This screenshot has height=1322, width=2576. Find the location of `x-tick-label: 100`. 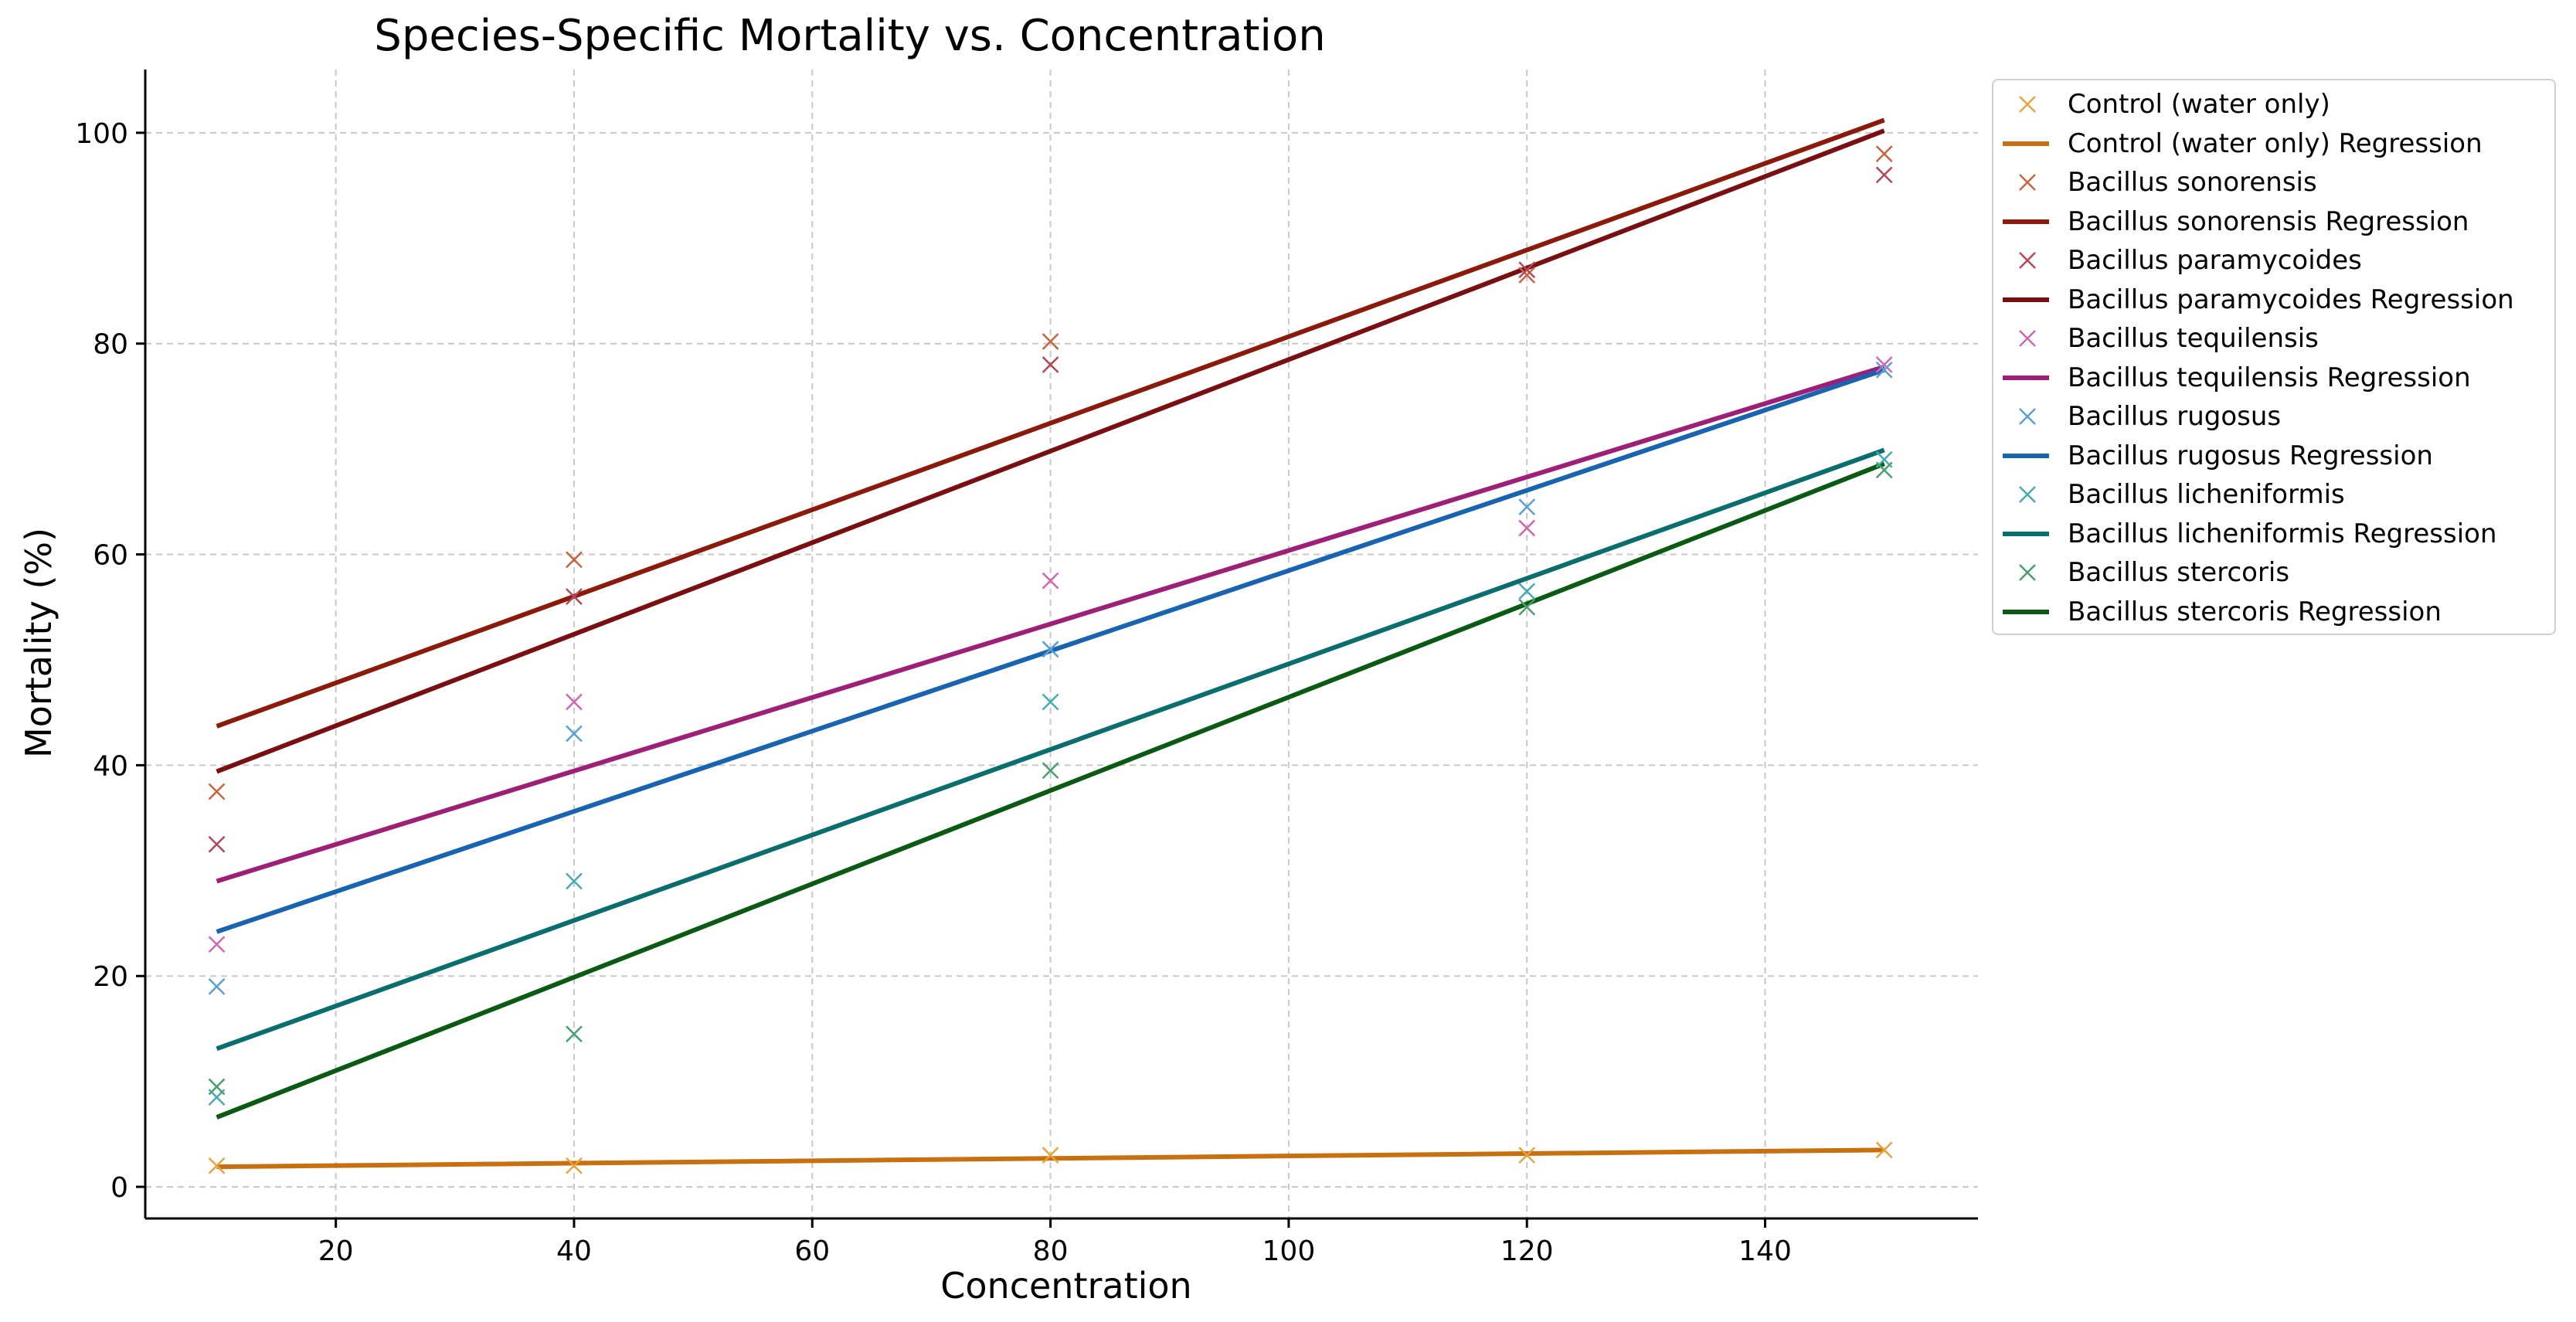

x-tick-label: 100 is located at coordinates (1289, 1251).